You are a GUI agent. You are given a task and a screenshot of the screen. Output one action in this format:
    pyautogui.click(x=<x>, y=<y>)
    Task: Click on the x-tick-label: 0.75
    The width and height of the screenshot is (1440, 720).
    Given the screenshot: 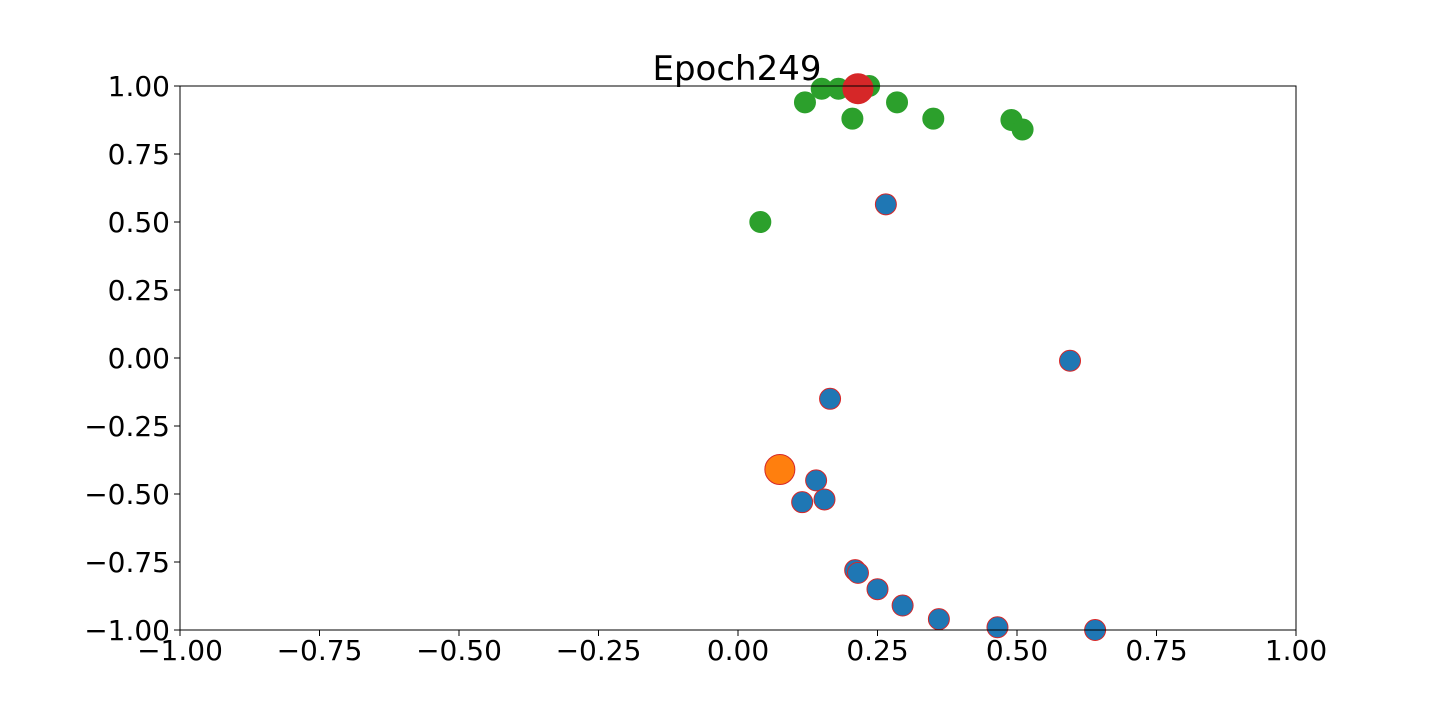 What is the action you would take?
    pyautogui.click(x=1156, y=650)
    